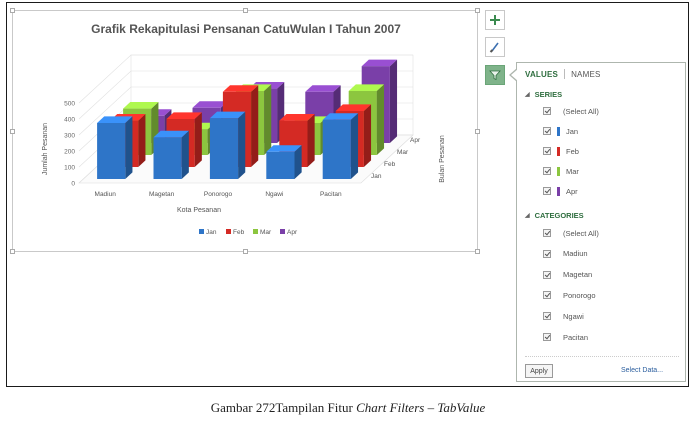  What do you see at coordinates (331, 194) in the screenshot?
I see `x-tick-label: Pacitan` at bounding box center [331, 194].